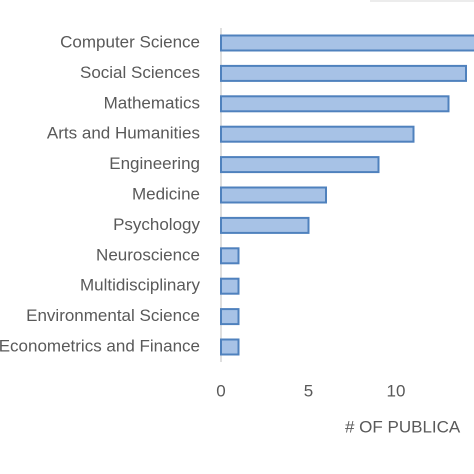 The image size is (474, 474). What do you see at coordinates (166, 193) in the screenshot?
I see `y-tick-label: Medicine` at bounding box center [166, 193].